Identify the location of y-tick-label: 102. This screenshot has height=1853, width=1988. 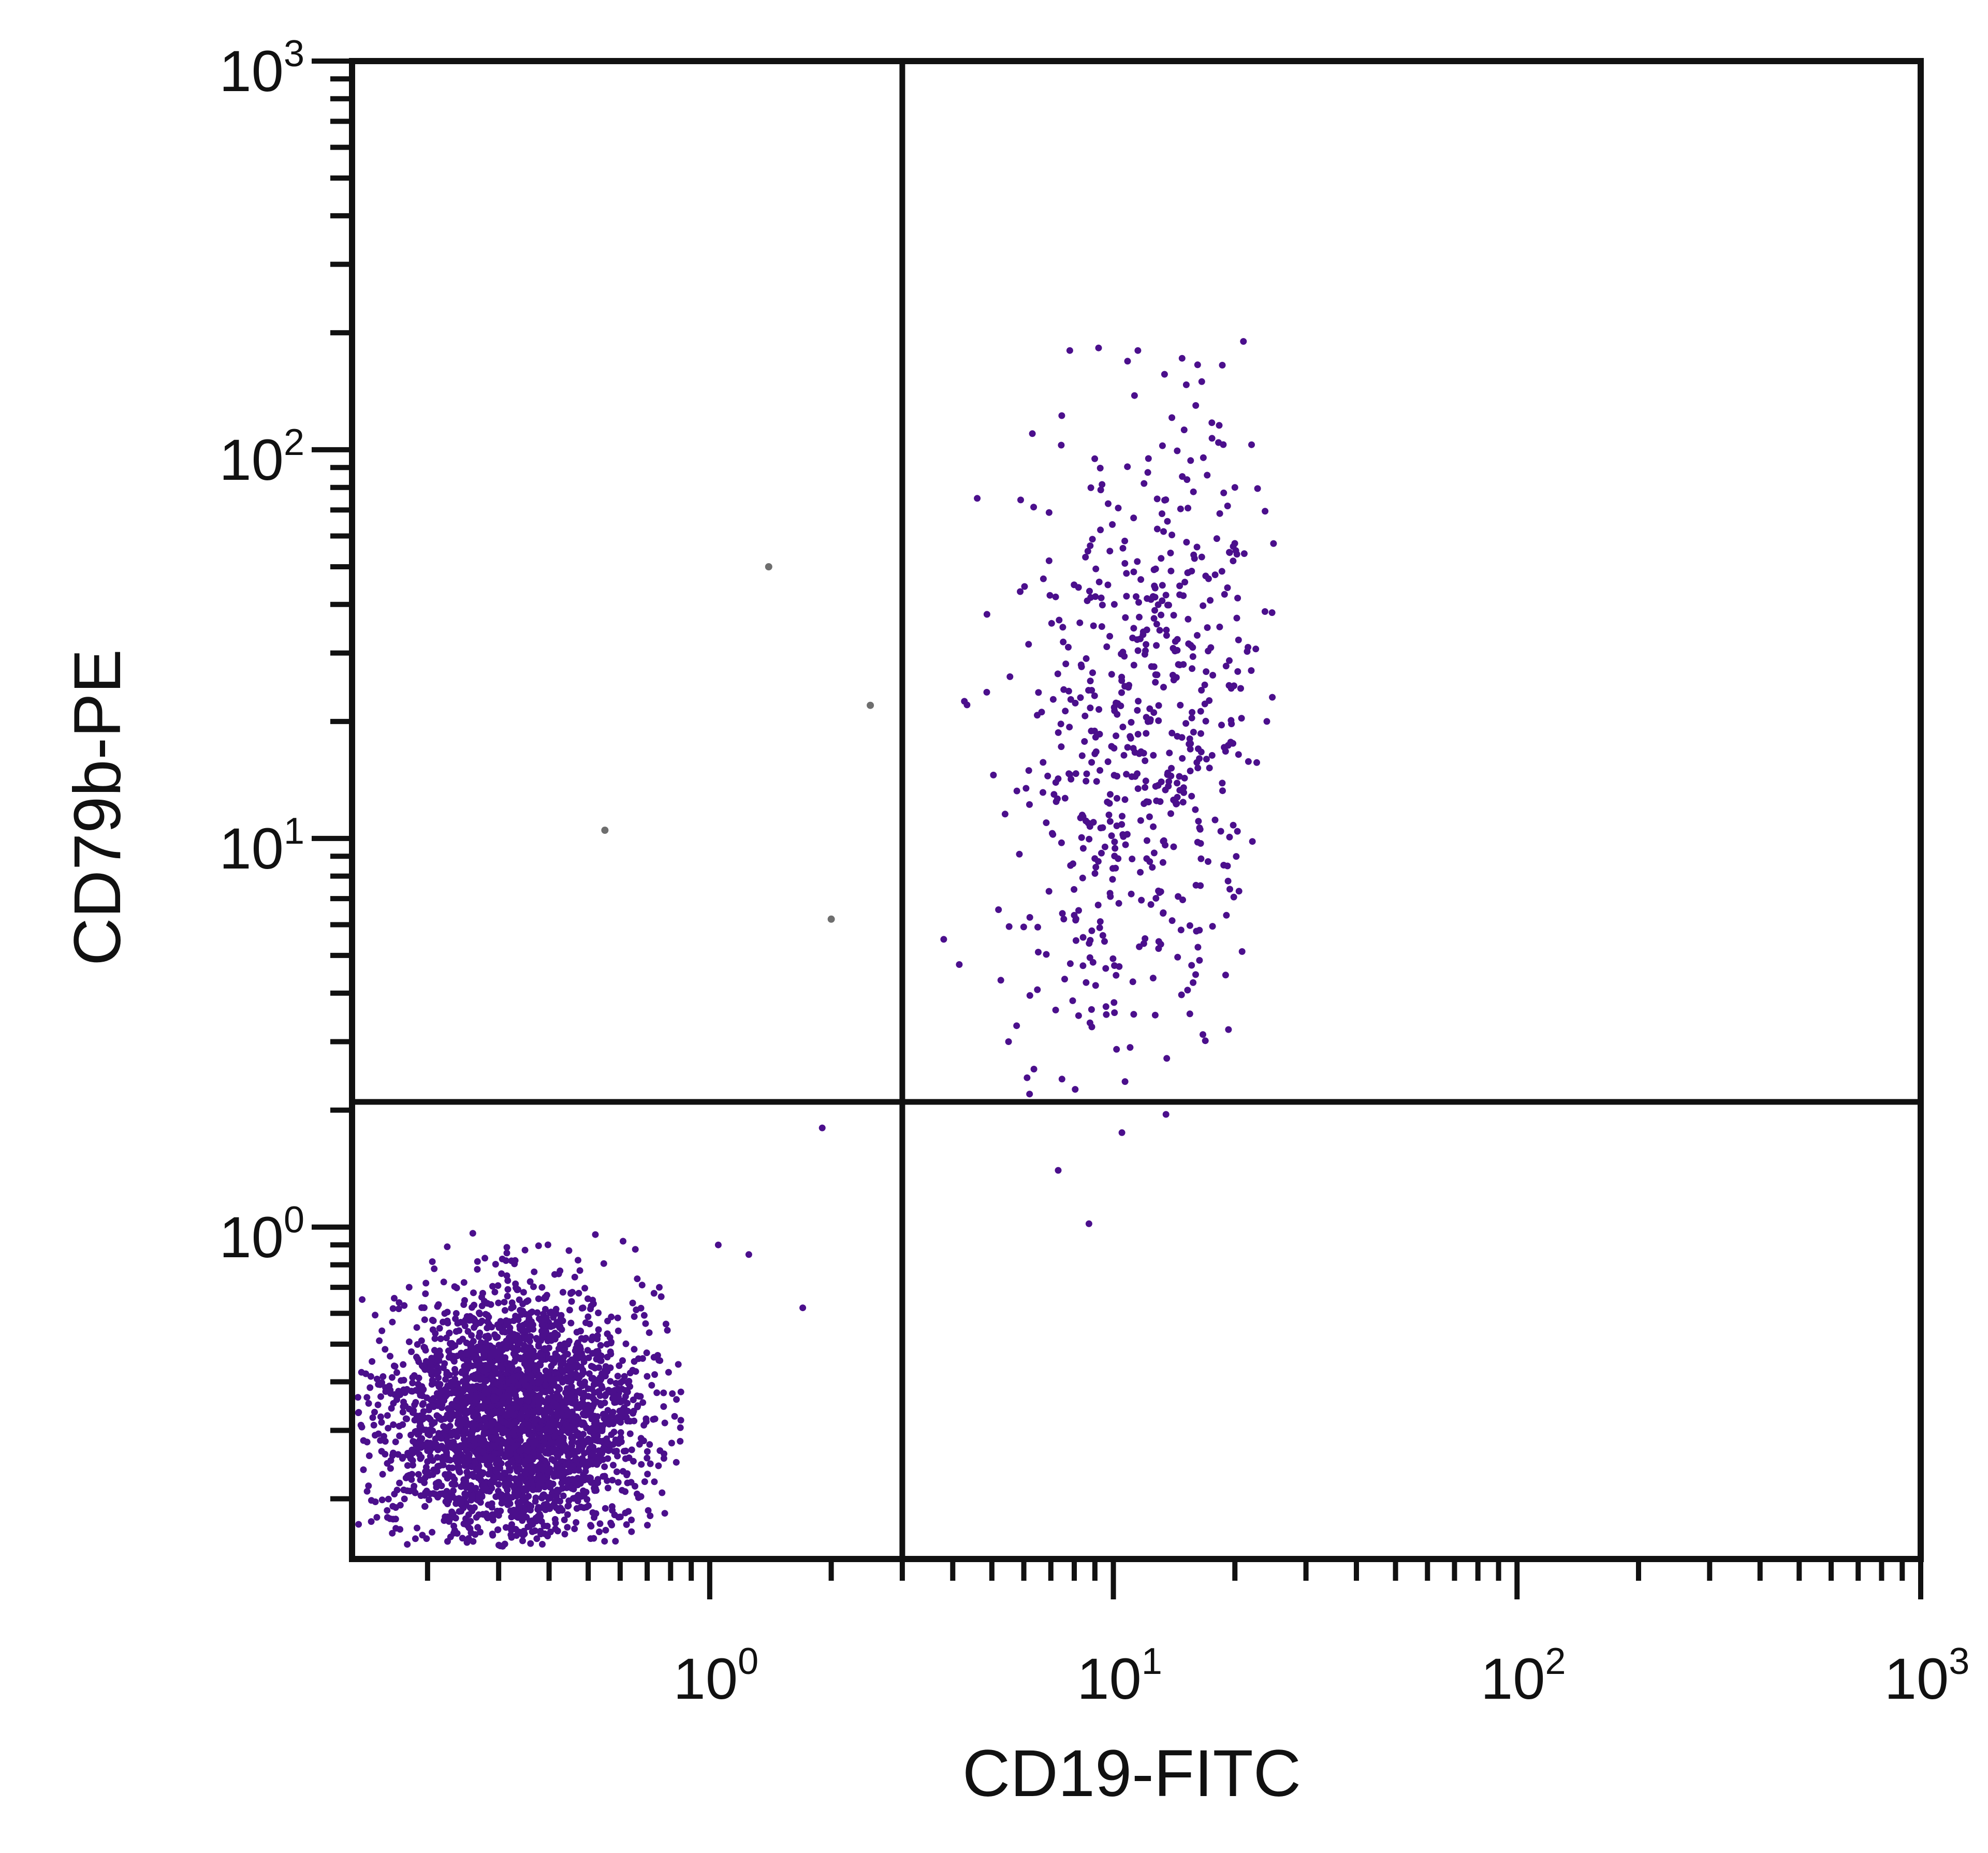
(261, 457).